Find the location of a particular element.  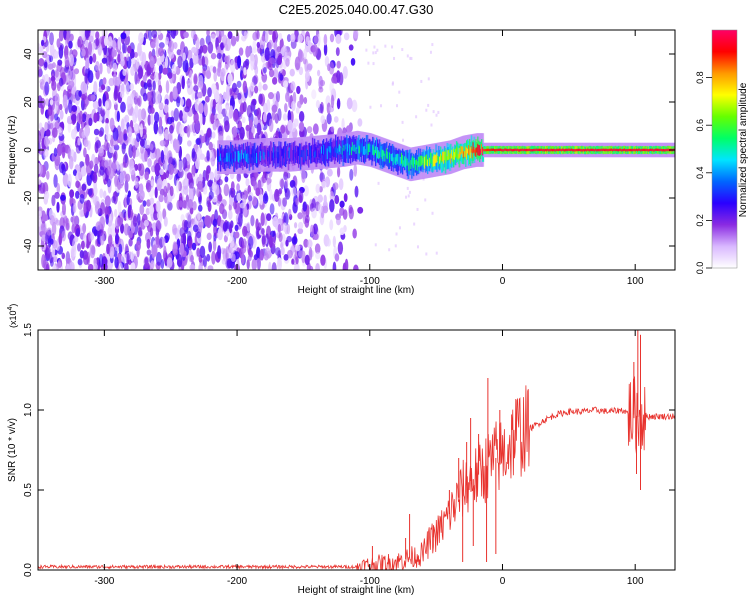

snr-x-label: Height of straight line (km) is located at coordinates (356, 590).